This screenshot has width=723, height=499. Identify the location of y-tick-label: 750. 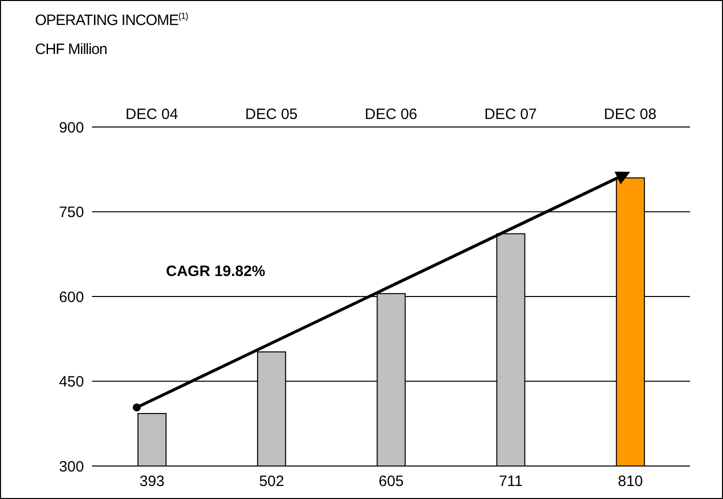
(71, 213).